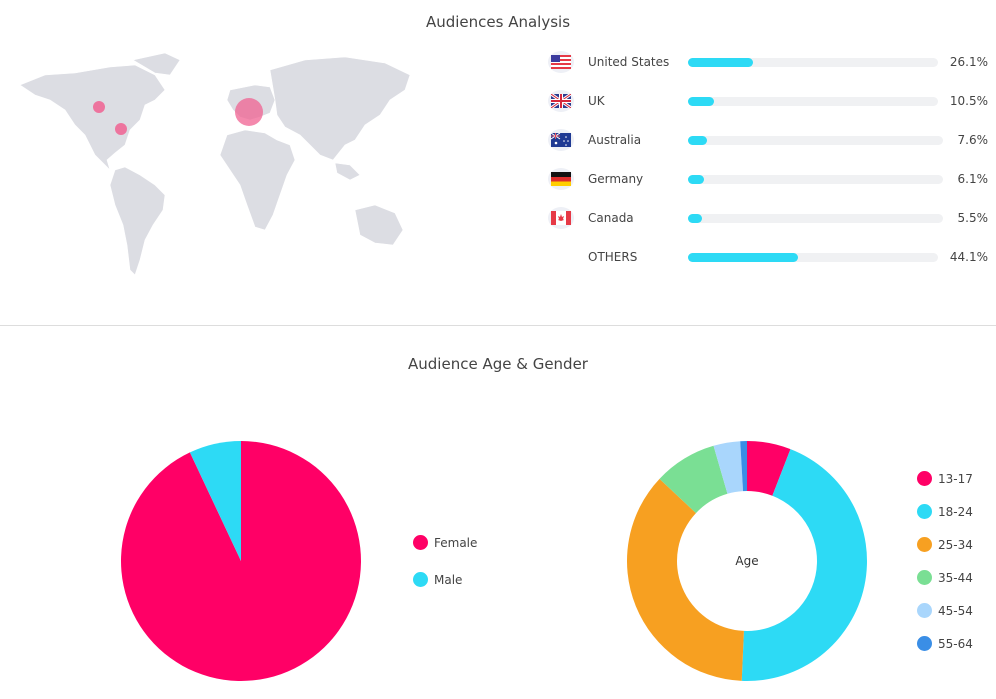 The width and height of the screenshot is (996, 699). Describe the element at coordinates (955, 478) in the screenshot. I see `legend-label: 13-17` at that location.